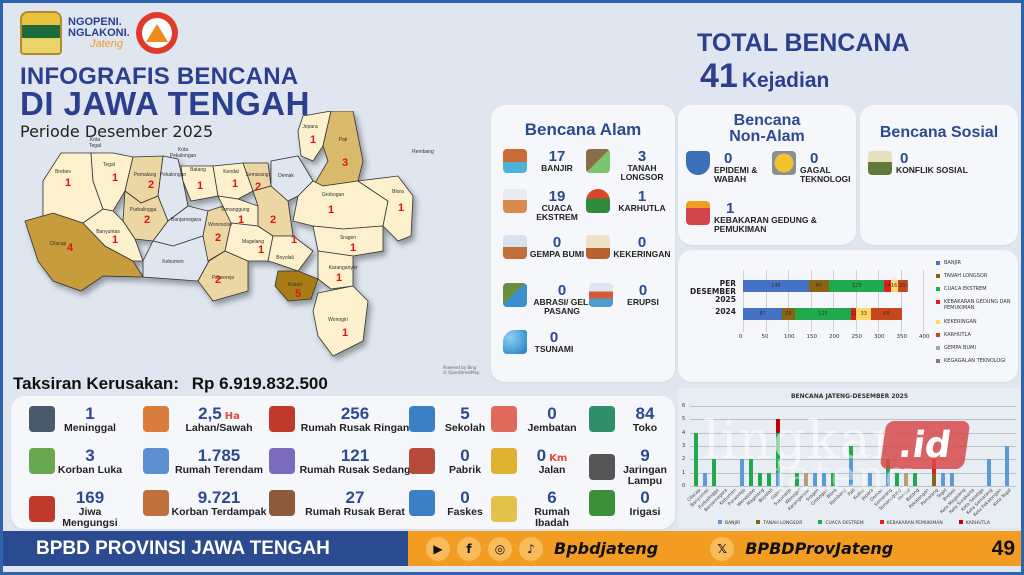 This screenshot has width=1024, height=575. Describe the element at coordinates (902, 337) in the screenshot. I see `x-tick: 350` at that location.